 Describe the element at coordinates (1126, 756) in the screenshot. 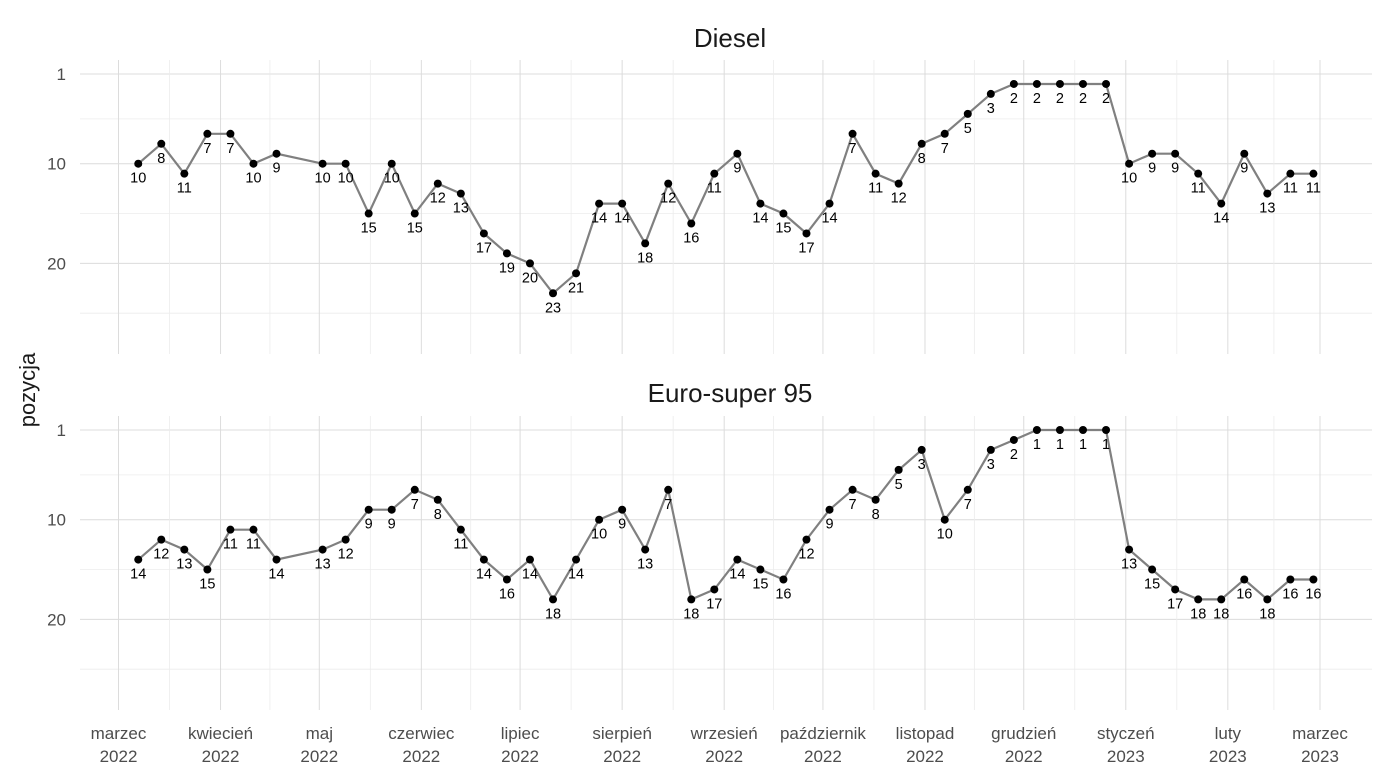

I see `x-tick-label-year: 2023` at that location.